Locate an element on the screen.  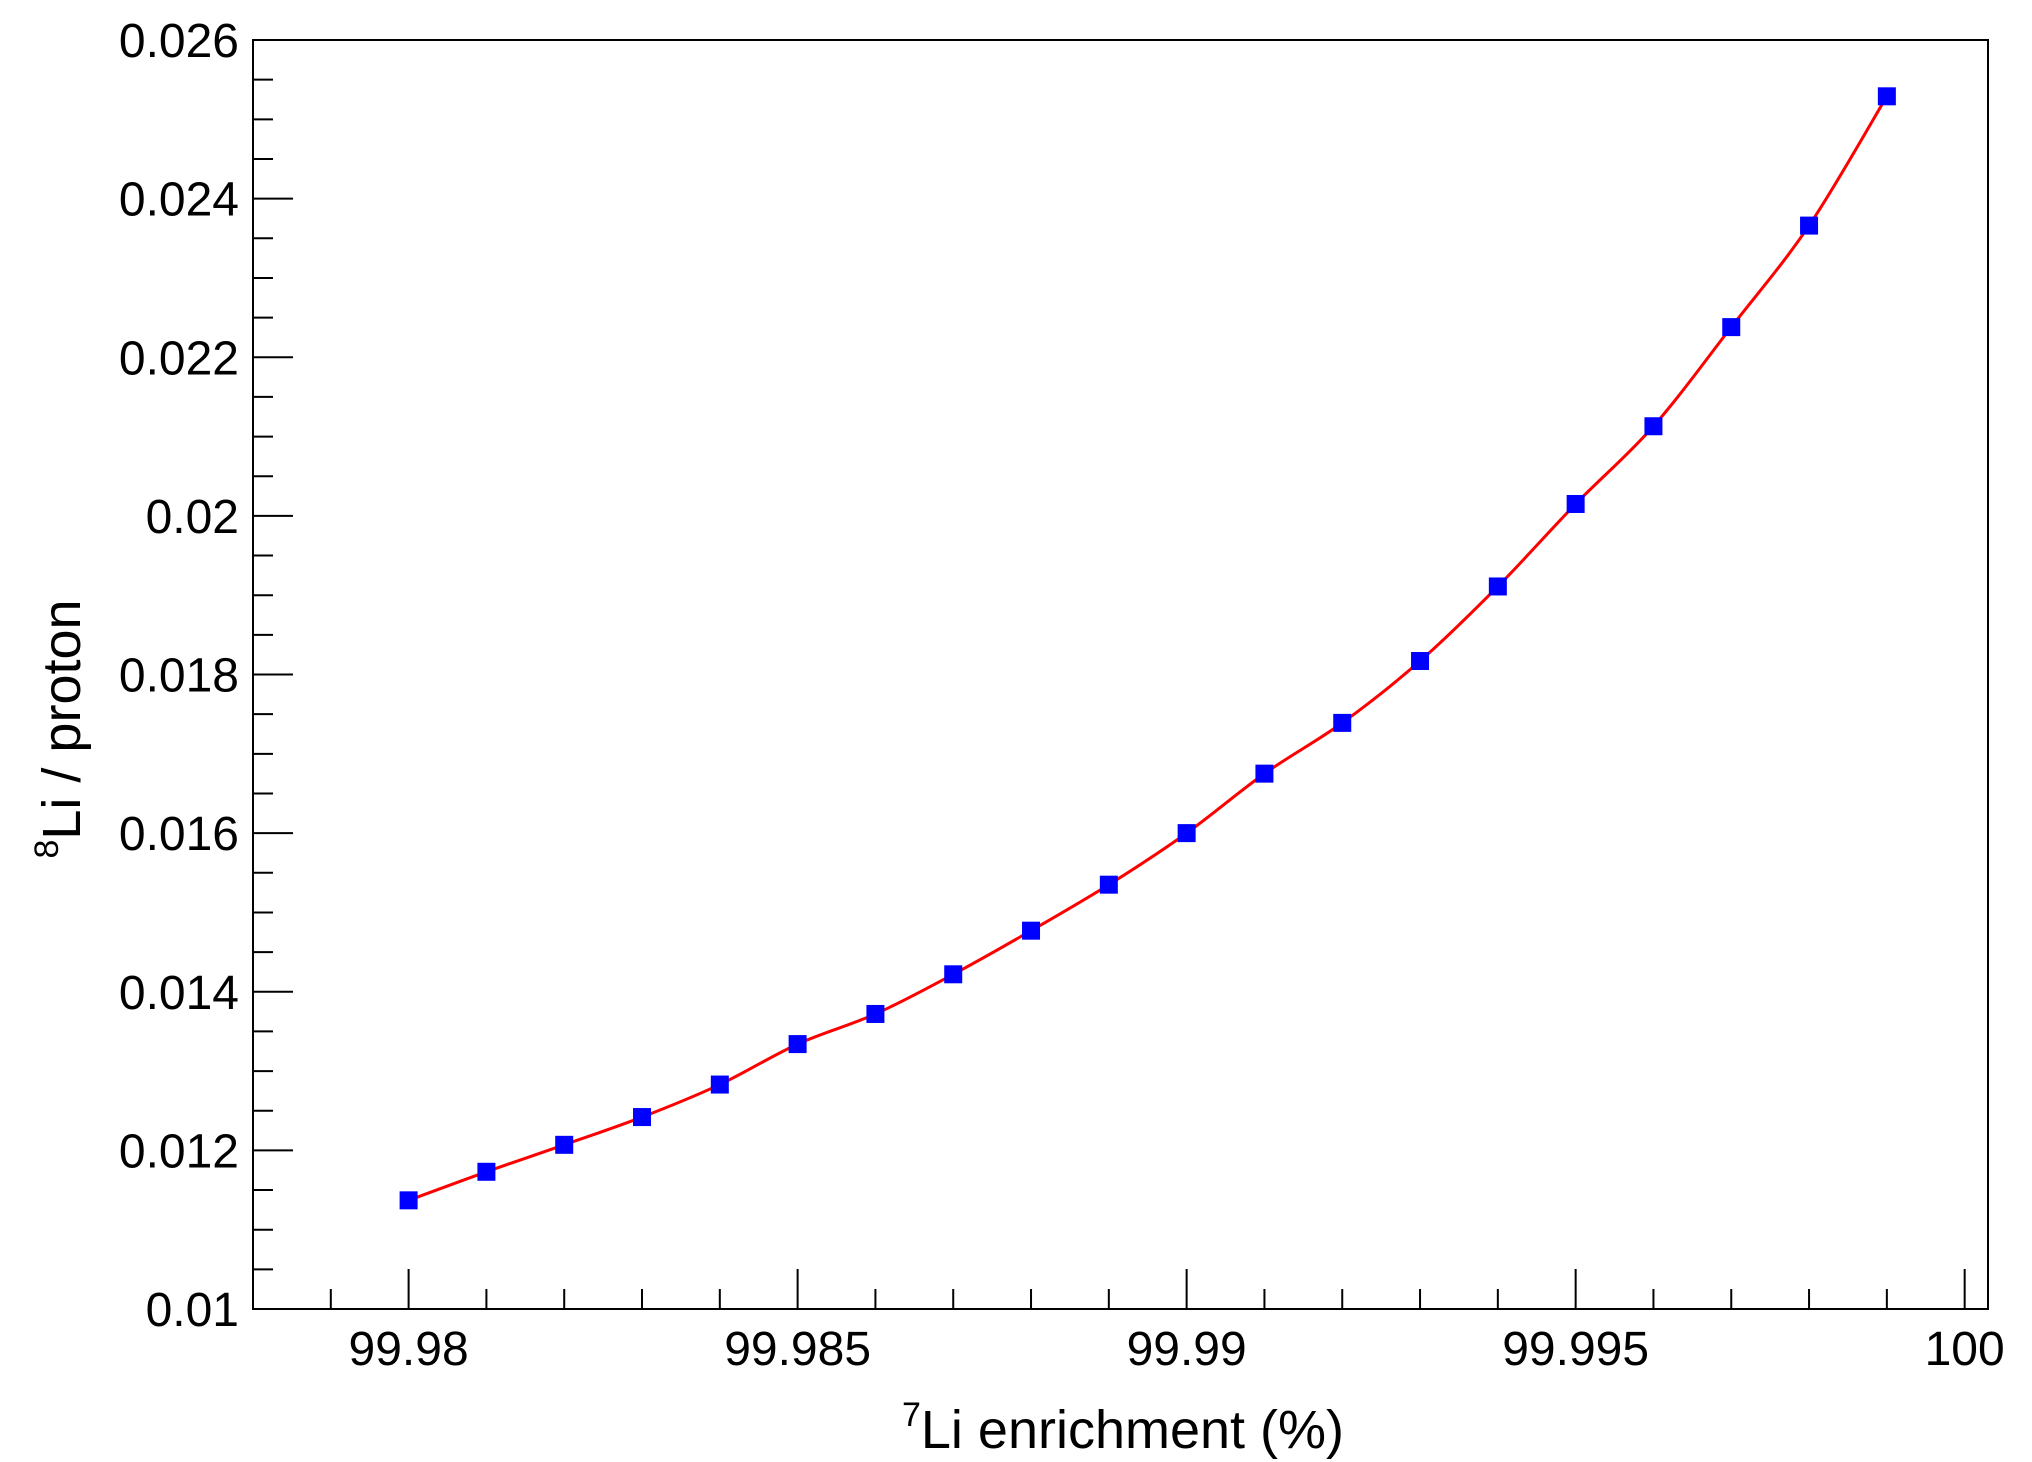
y-axis-title: 8Li / proton is located at coordinates (60, 728).